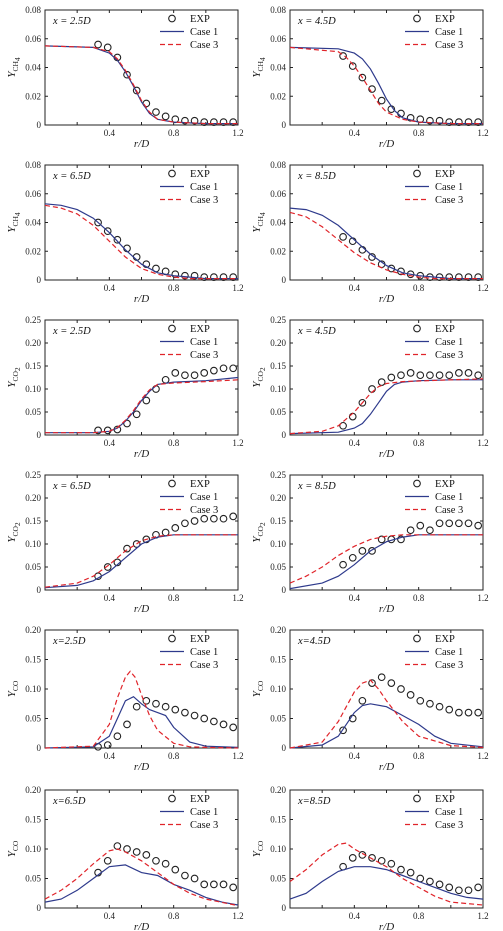 Image resolution: width=503 pixels, height=931 pixels. What do you see at coordinates (33, 475) in the screenshot?
I see `y-tick-label: 0.25` at bounding box center [33, 475].